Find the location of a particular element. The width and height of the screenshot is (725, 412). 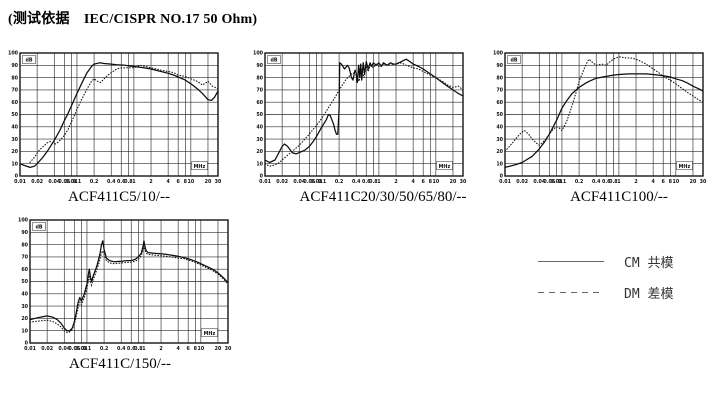

svg-text: 0.4 is located at coordinates (596, 182).